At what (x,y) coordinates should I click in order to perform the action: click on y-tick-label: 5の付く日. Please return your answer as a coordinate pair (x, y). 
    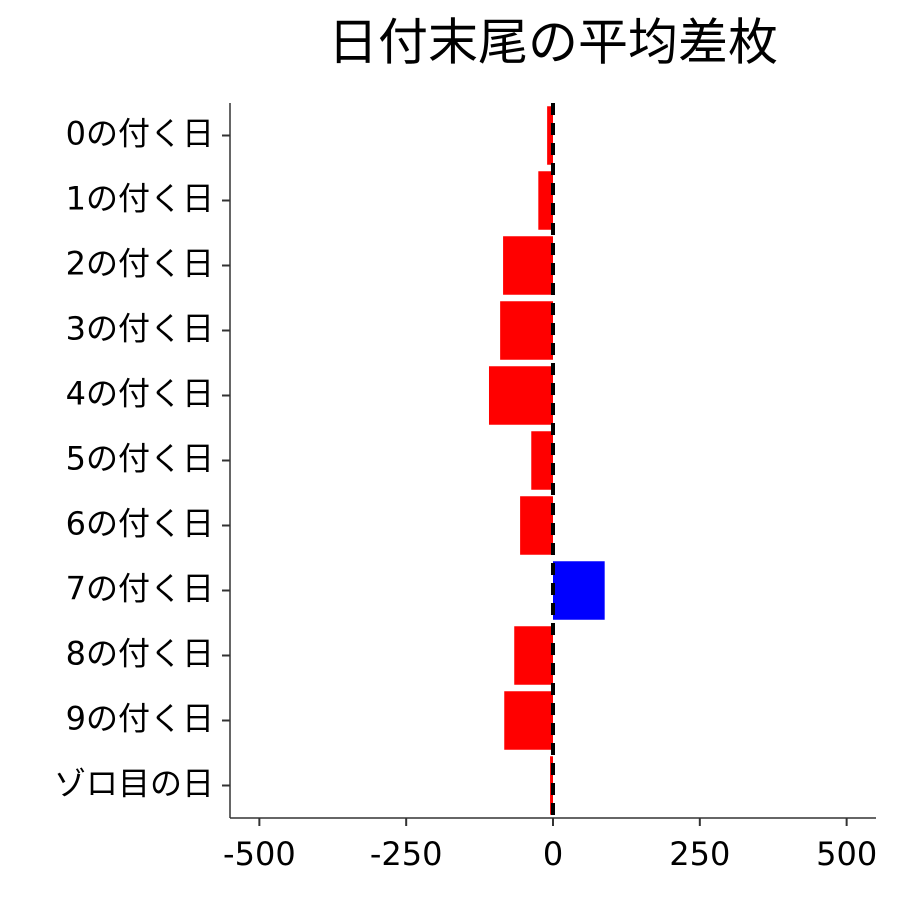
    Looking at the image, I should click on (140, 459).